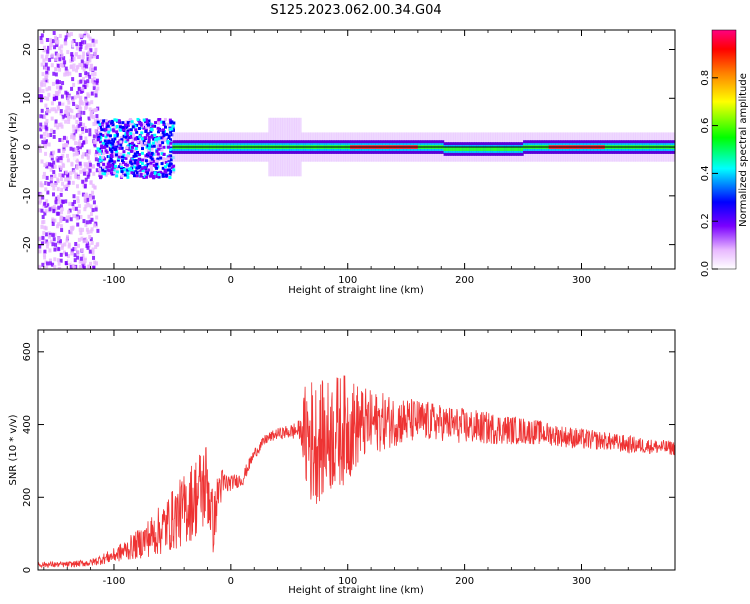 The image size is (750, 604). Describe the element at coordinates (27, 424) in the screenshot. I see `y-tick-label: 400` at that location.